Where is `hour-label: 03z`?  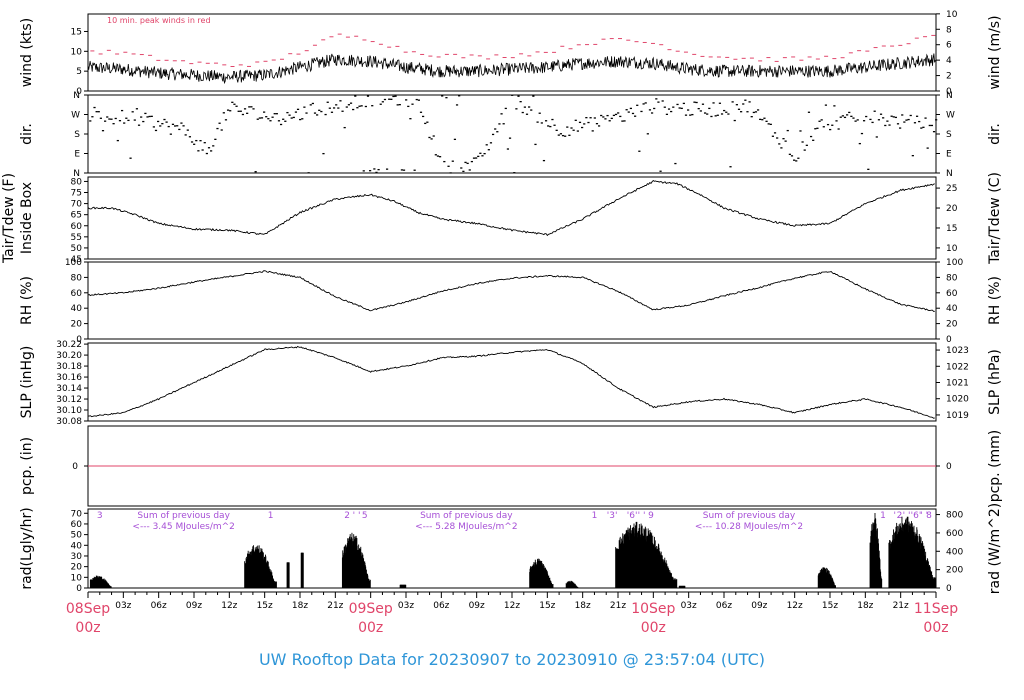 hour-label: 03z is located at coordinates (123, 606).